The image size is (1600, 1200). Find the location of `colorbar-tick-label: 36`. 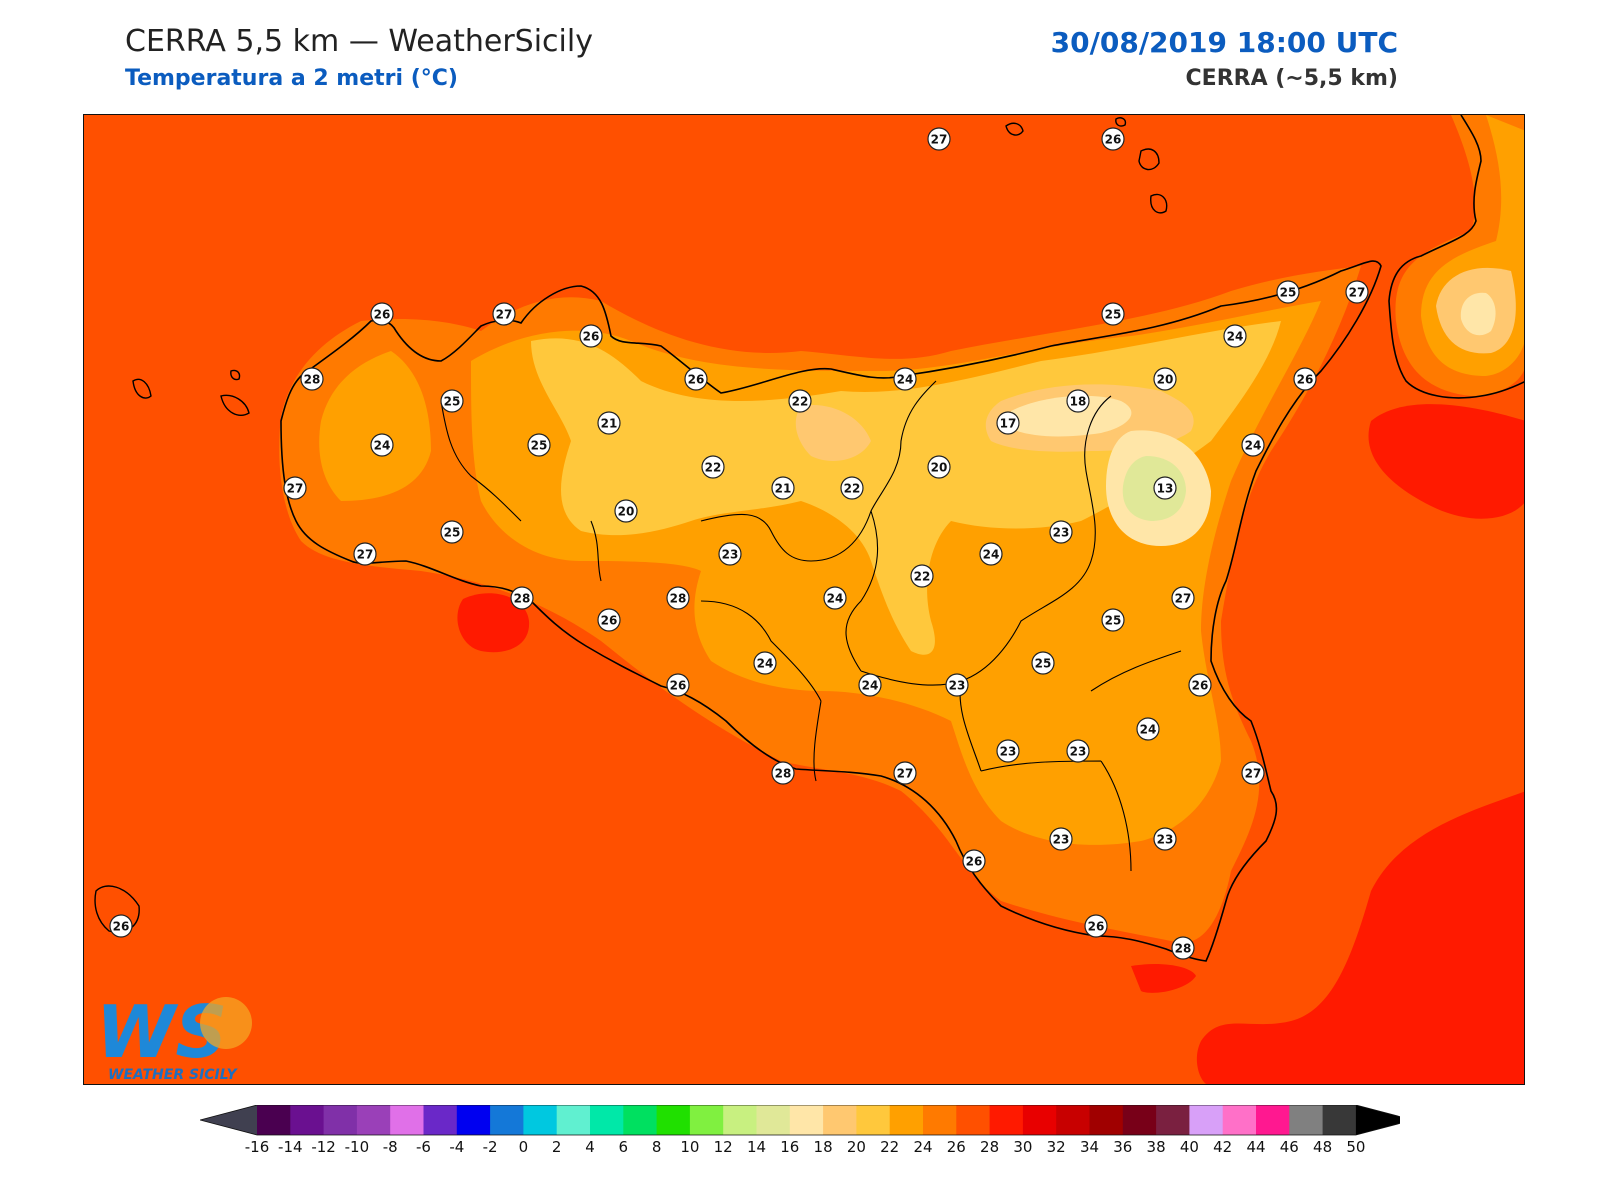

colorbar-tick-label: 36 is located at coordinates (1122, 1146).